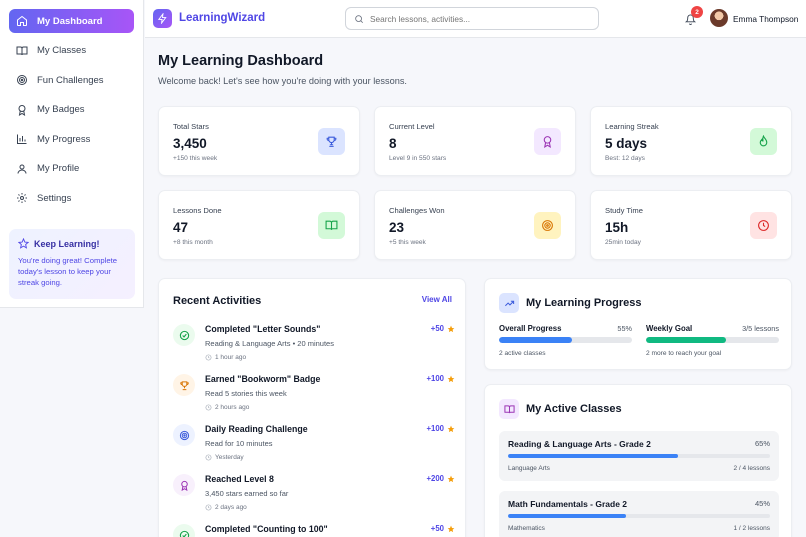 Image resolution: width=806 pixels, height=537 pixels. I want to click on sidebar-item-label: Settings, so click(54, 198).